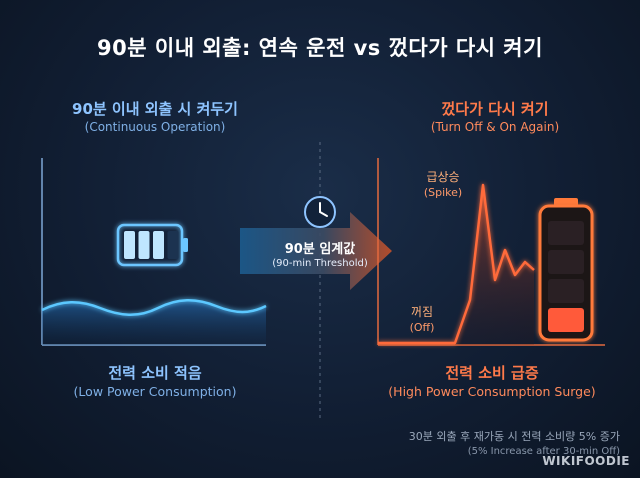  What do you see at coordinates (154, 322) in the screenshot?
I see `low-power-wave-area` at bounding box center [154, 322].